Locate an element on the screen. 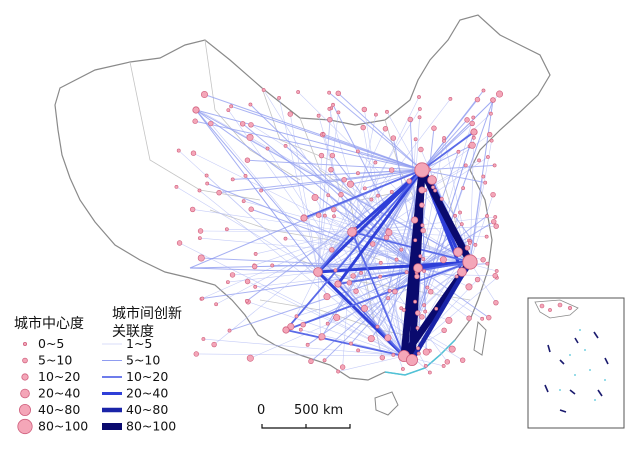  hub-node-sh is located at coordinates (470, 262).